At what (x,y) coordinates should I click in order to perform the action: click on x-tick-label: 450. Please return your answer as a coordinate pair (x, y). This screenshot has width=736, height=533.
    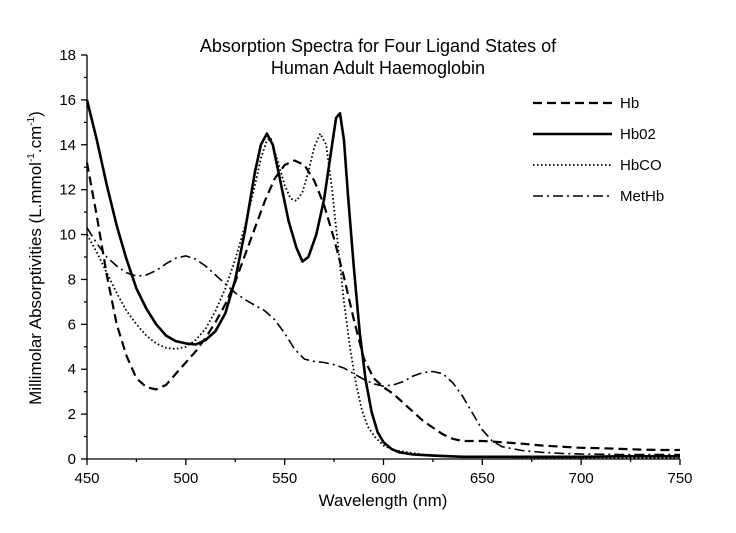
    Looking at the image, I should click on (86, 478).